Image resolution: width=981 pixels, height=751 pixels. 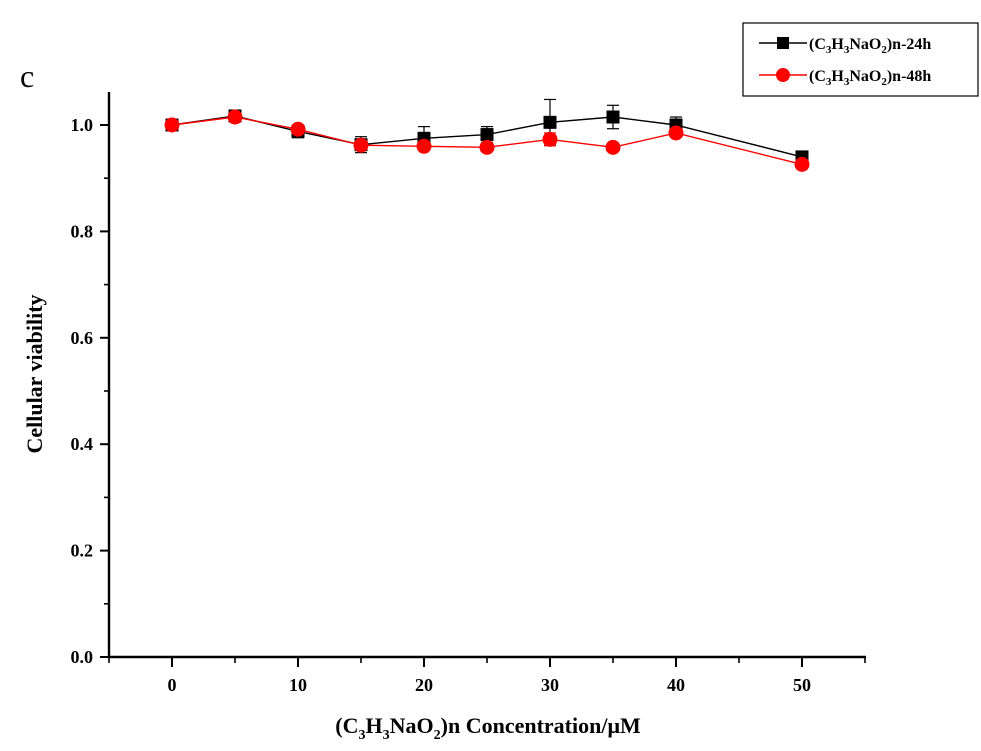 I want to click on y-tick-label: 0.4, so click(x=82, y=444).